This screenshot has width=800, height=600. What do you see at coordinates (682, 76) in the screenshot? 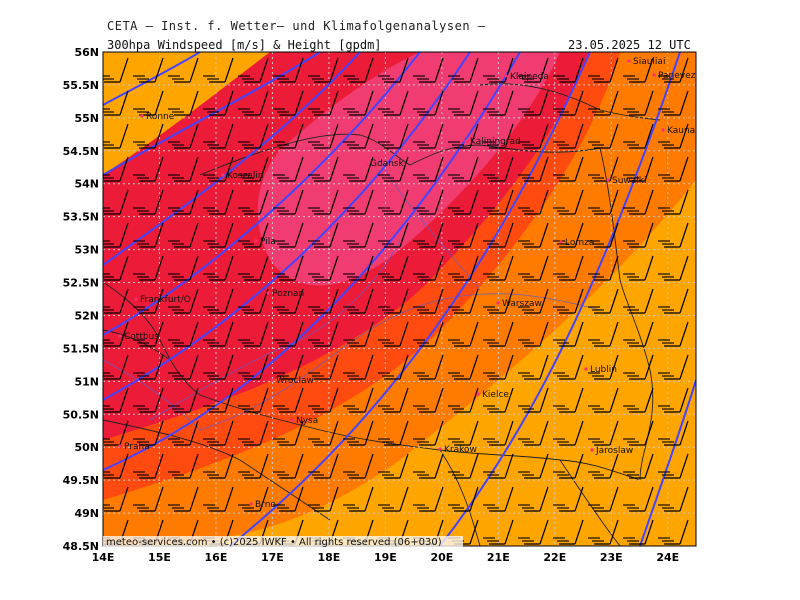
I see `city-label: Panevezys` at bounding box center [682, 76].